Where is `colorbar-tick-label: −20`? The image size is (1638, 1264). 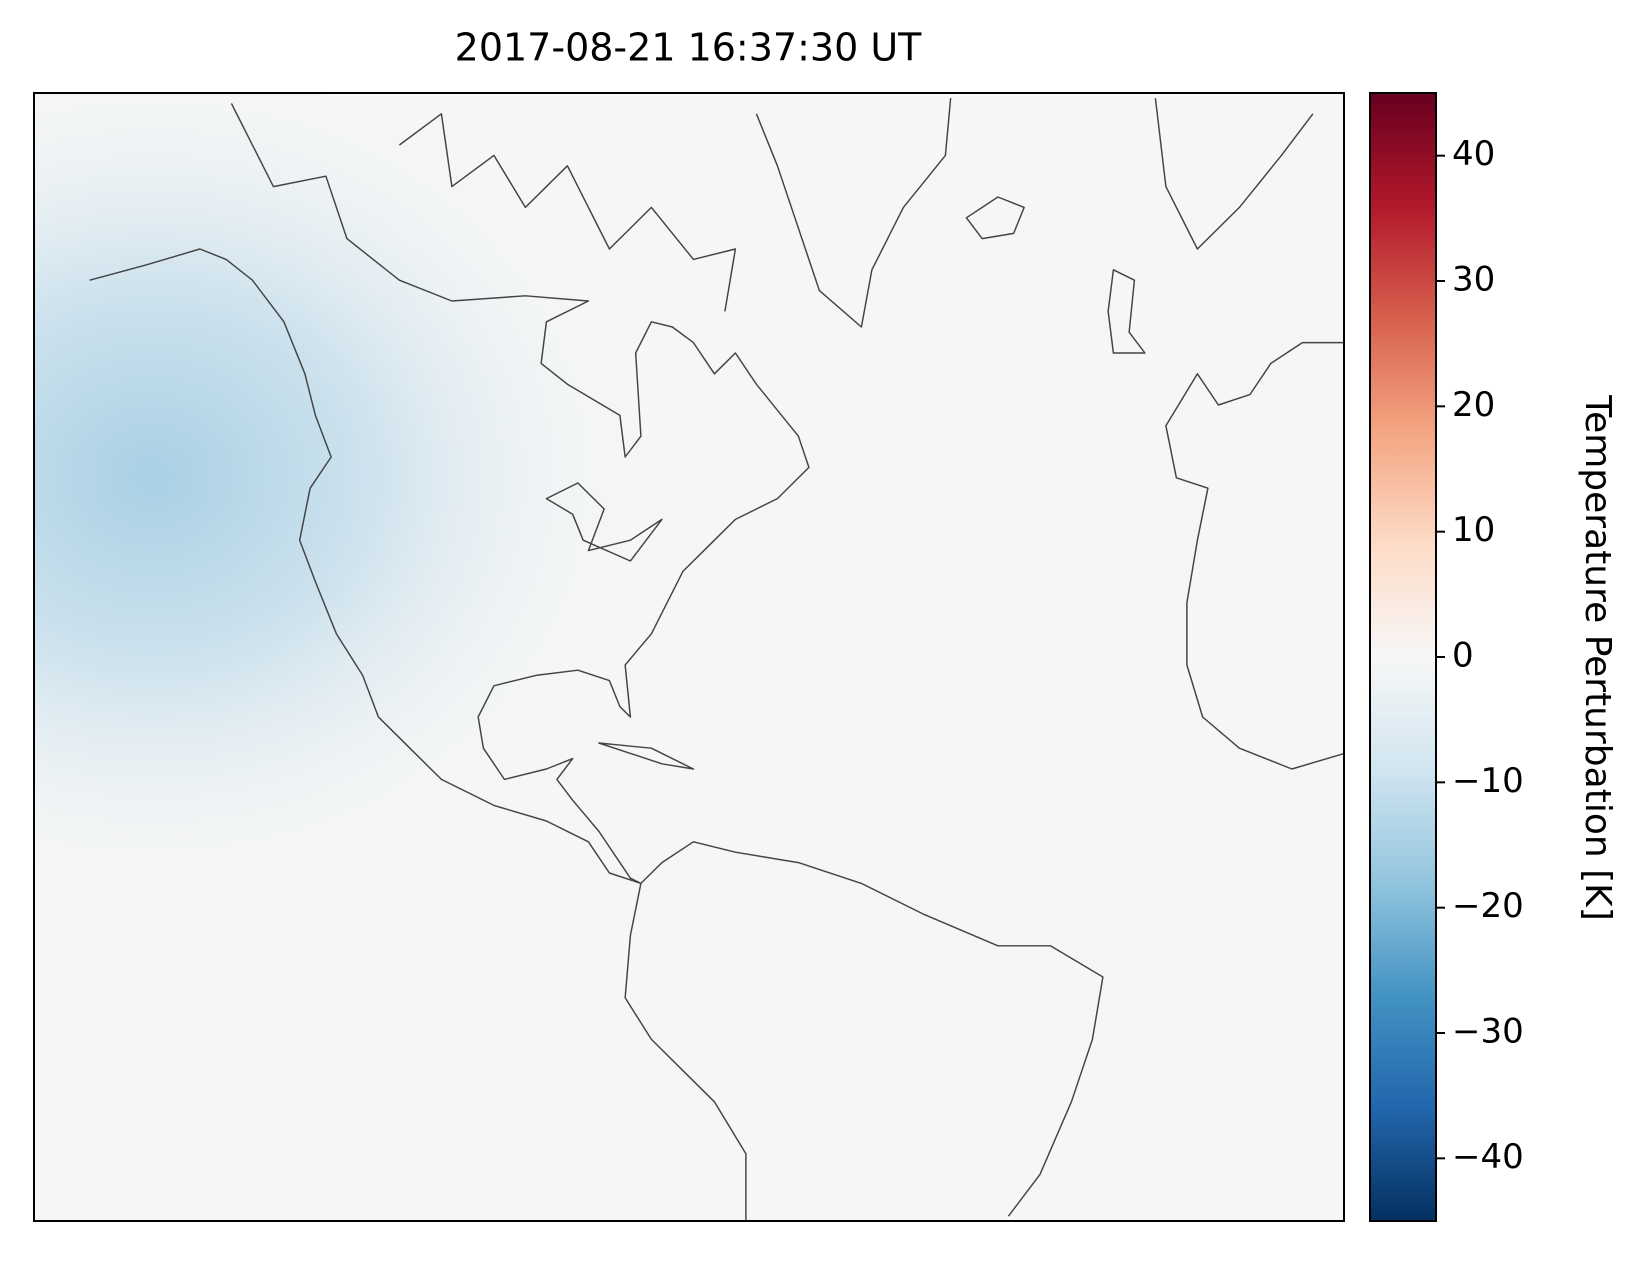 colorbar-tick-label: −20 is located at coordinates (1488, 906).